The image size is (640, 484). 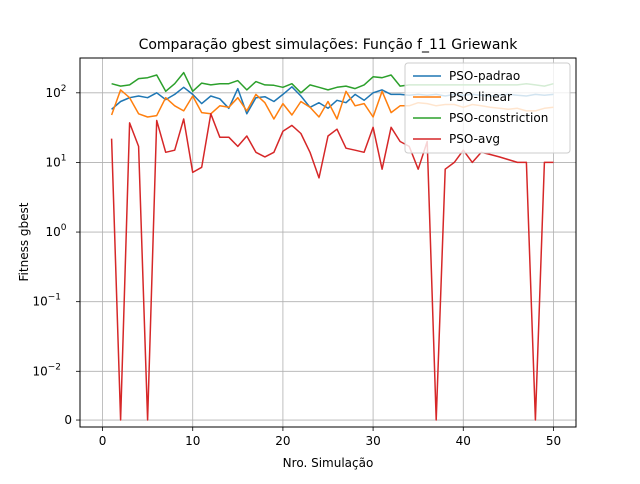 I want to click on legend-box, so click(x=487, y=108).